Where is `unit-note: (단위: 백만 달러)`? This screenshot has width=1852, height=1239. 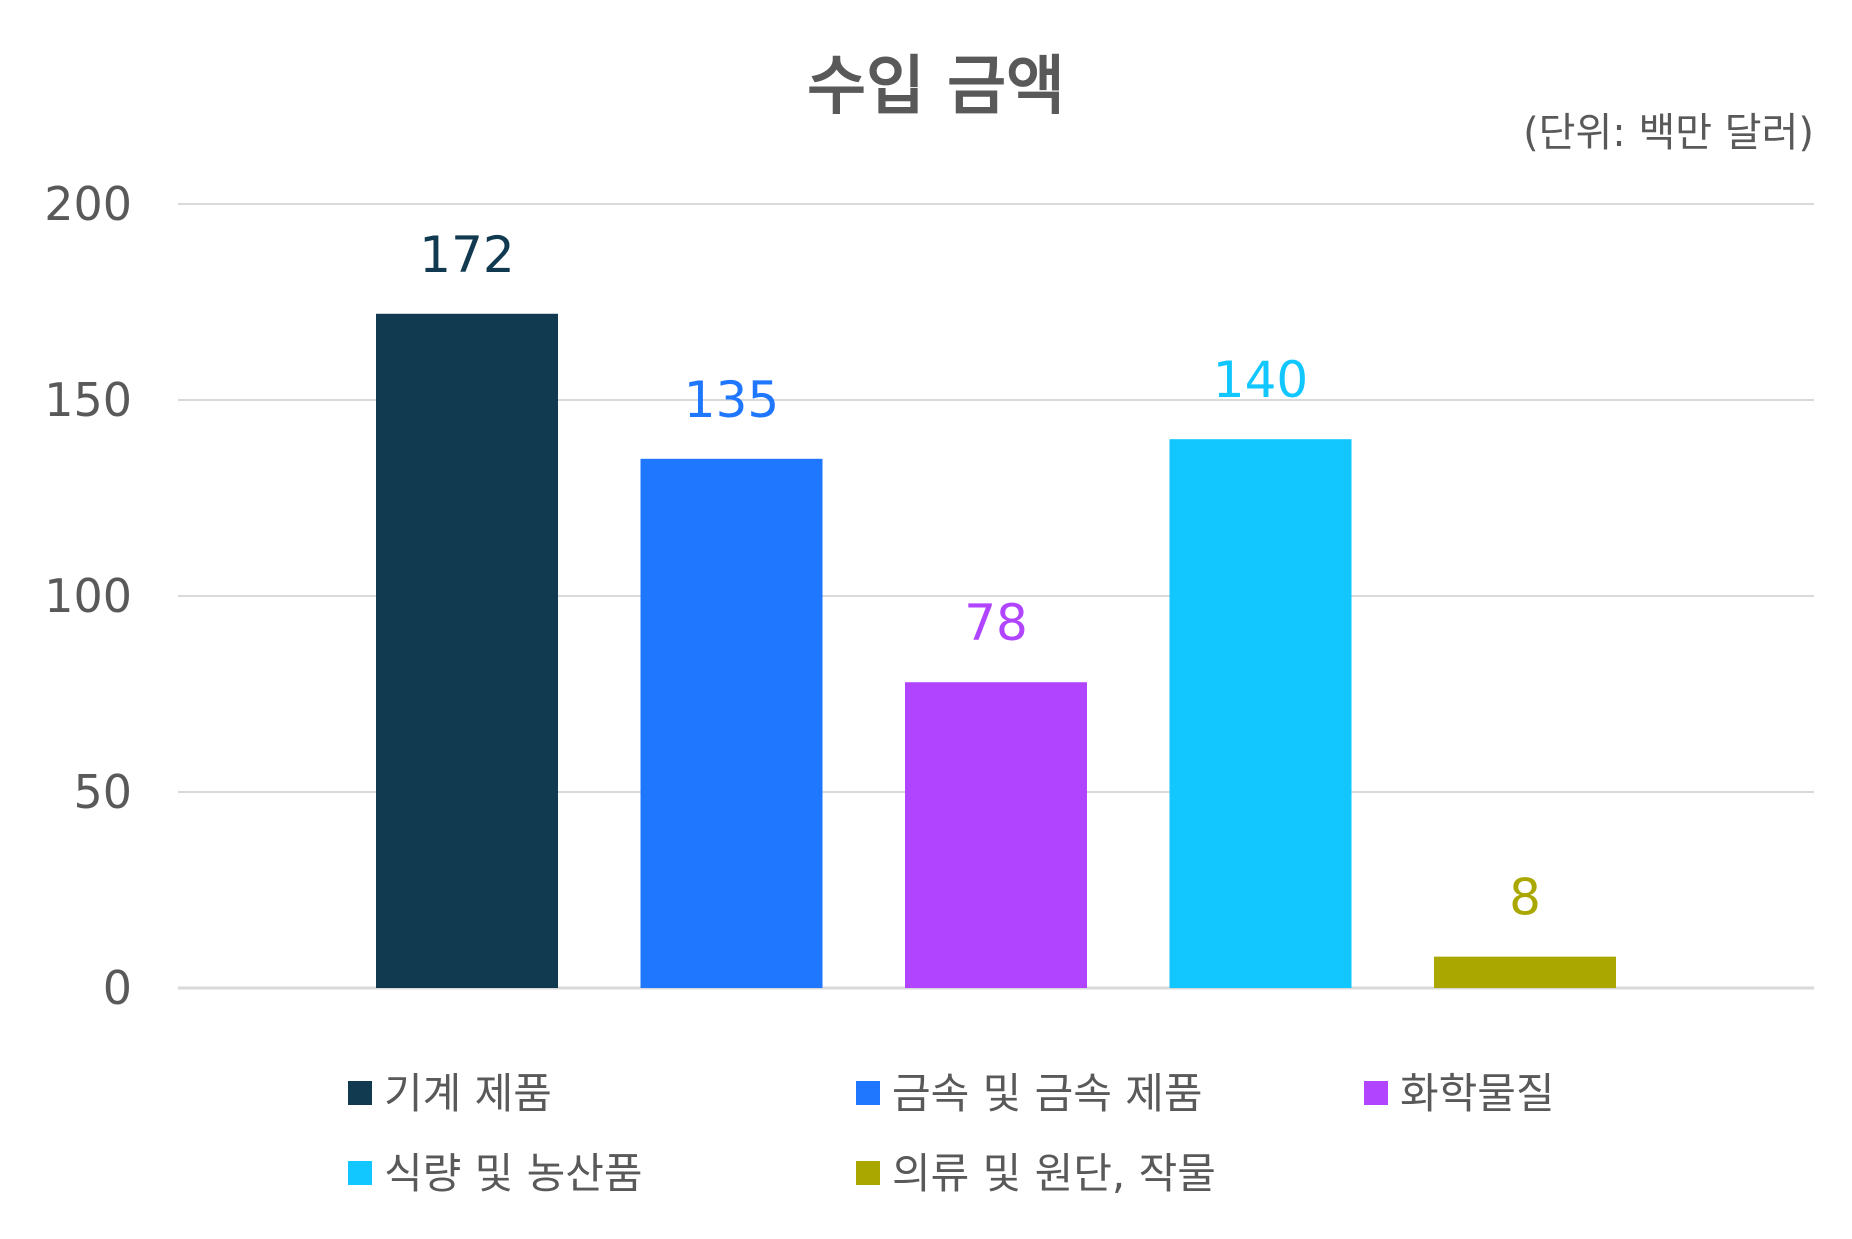 unit-note: (단위: 백만 달러) is located at coordinates (1668, 133).